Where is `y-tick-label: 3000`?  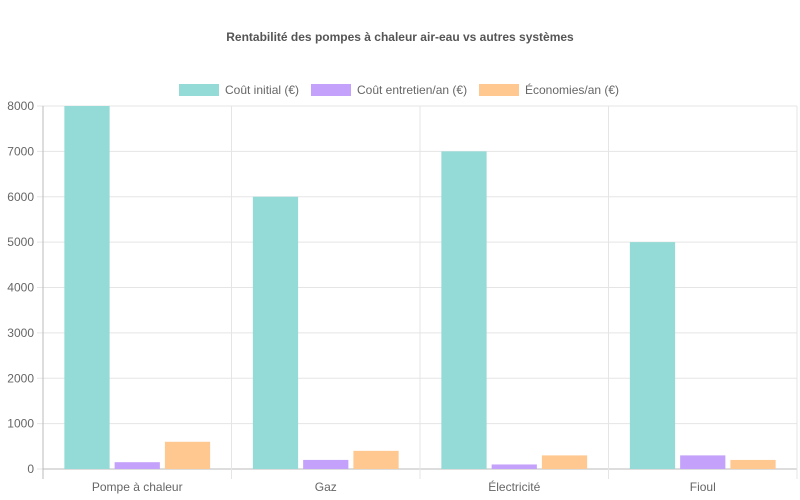 y-tick-label: 3000 is located at coordinates (20, 333).